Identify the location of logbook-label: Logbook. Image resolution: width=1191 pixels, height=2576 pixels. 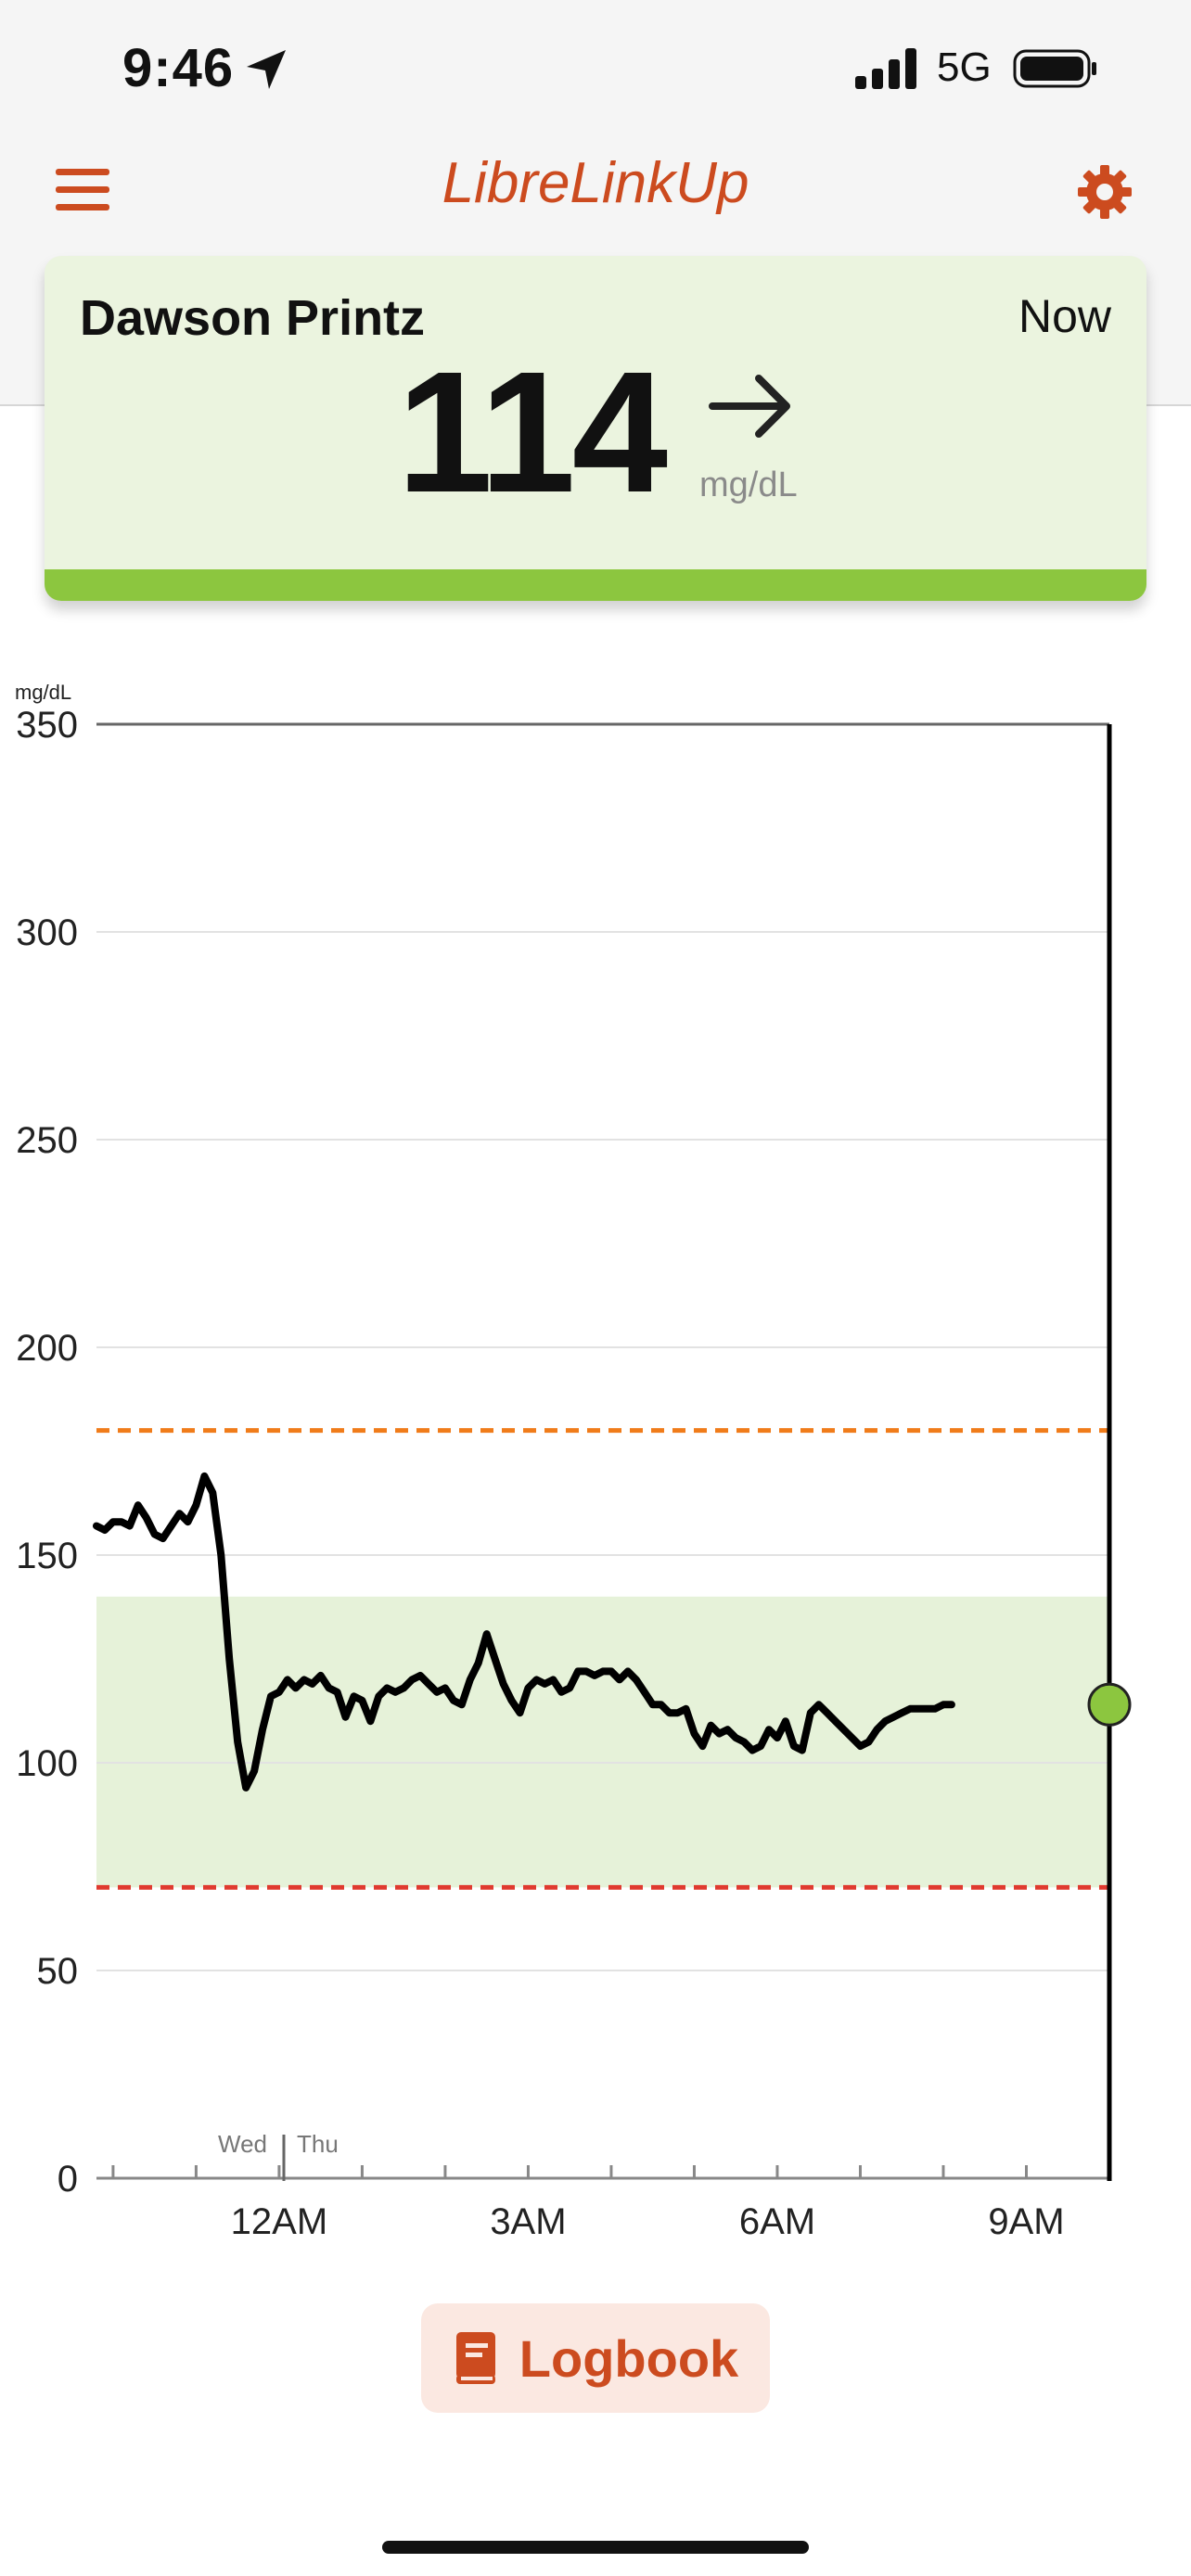
(629, 2358).